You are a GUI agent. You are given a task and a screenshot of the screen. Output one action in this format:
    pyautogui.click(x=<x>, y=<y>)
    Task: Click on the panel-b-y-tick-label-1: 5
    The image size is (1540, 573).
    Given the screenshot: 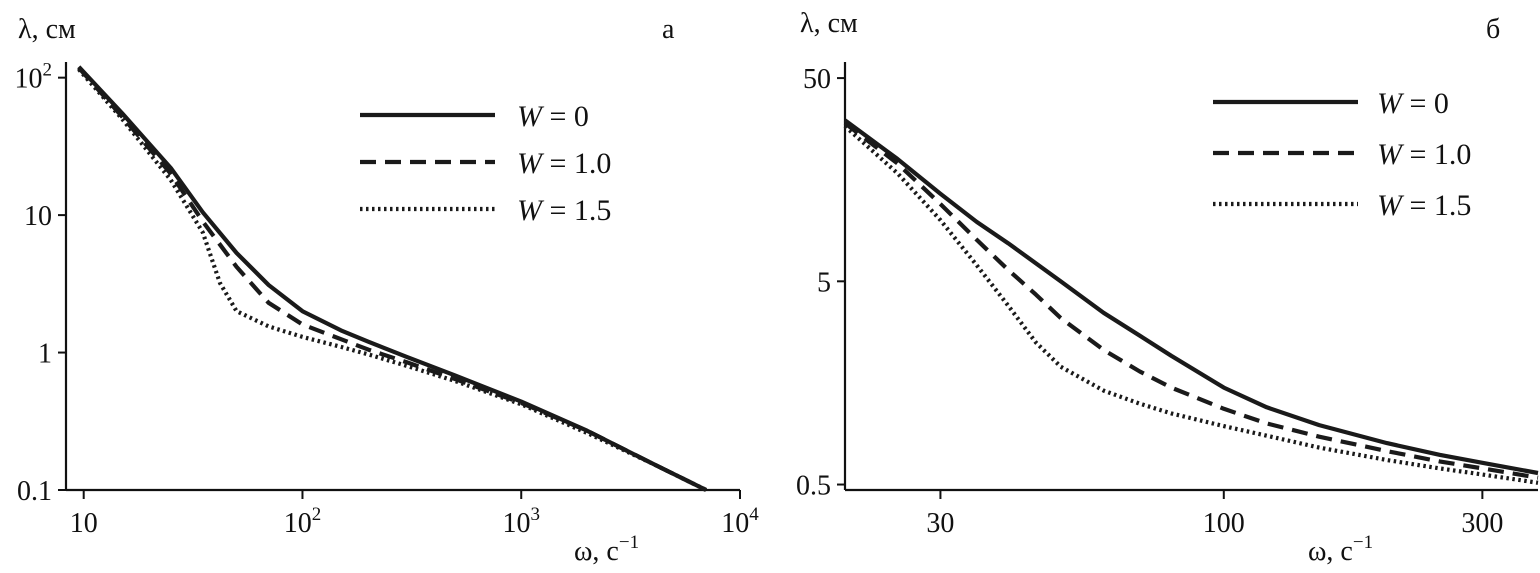 What is the action you would take?
    pyautogui.click(x=824, y=282)
    